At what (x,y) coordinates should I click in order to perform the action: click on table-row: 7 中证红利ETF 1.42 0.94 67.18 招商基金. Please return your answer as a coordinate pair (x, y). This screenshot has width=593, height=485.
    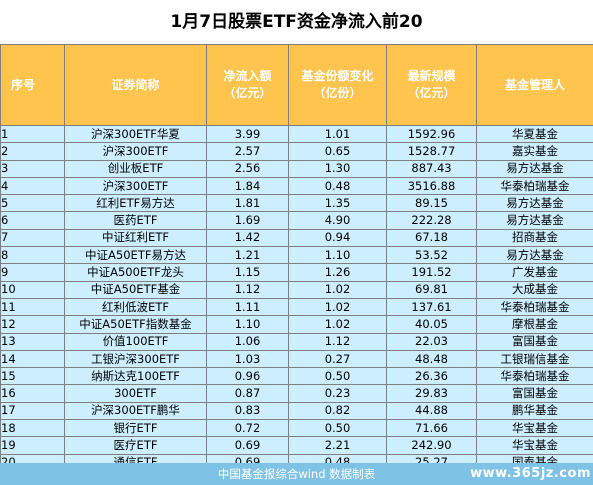
    Looking at the image, I should click on (296, 238).